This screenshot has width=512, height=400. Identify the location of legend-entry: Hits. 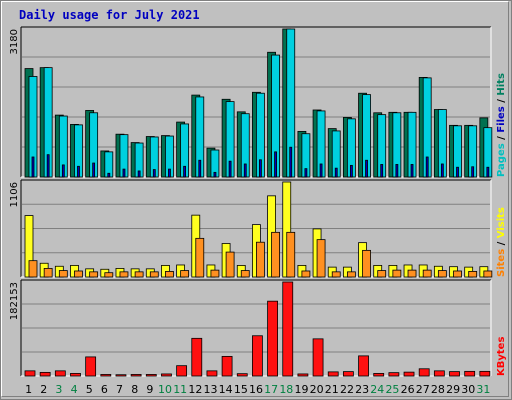
(501, 84).